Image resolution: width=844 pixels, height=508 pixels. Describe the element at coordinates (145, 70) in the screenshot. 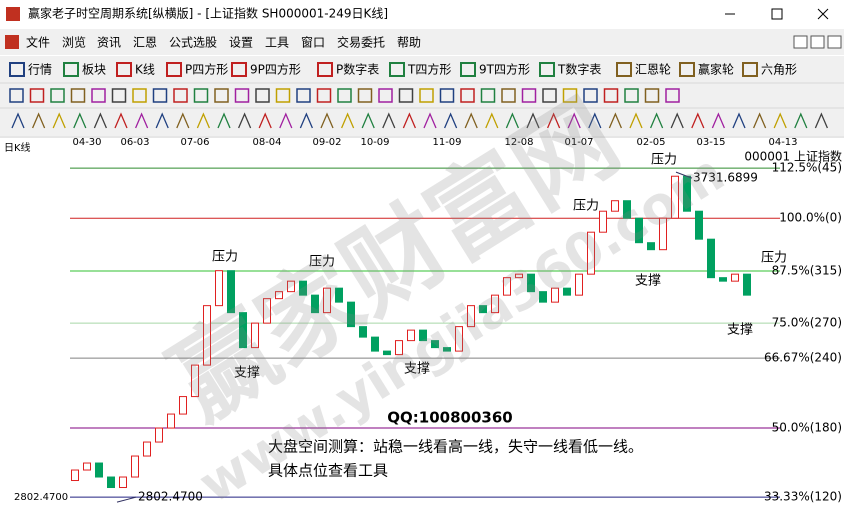

I see `toolbar-button: K线` at that location.